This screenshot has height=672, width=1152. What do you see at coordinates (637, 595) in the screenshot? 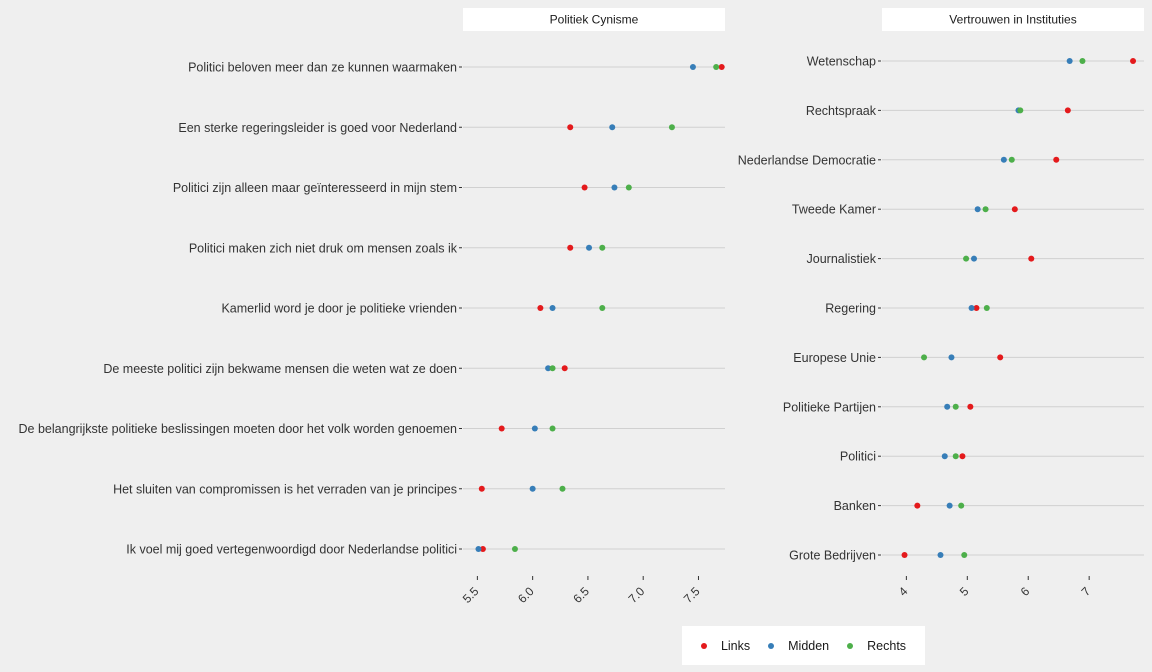
I see `x-tick-label: 7.0` at bounding box center [637, 595].